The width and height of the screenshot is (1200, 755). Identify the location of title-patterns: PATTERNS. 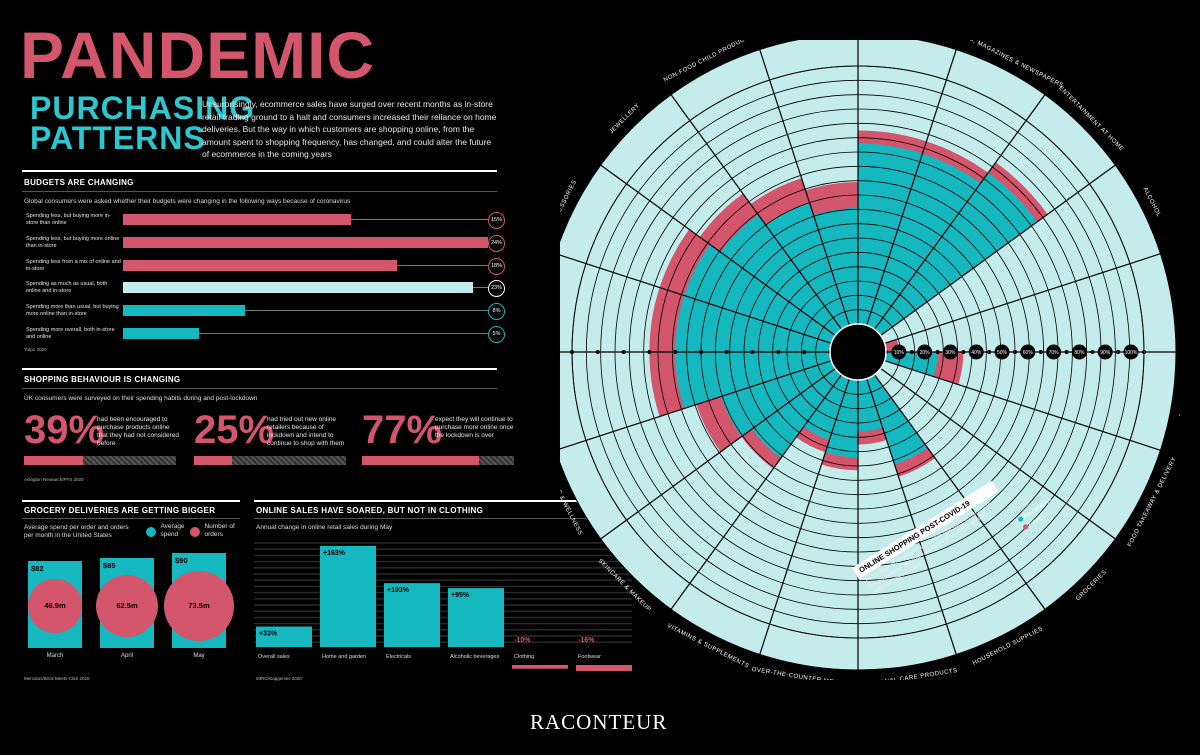
(118, 138).